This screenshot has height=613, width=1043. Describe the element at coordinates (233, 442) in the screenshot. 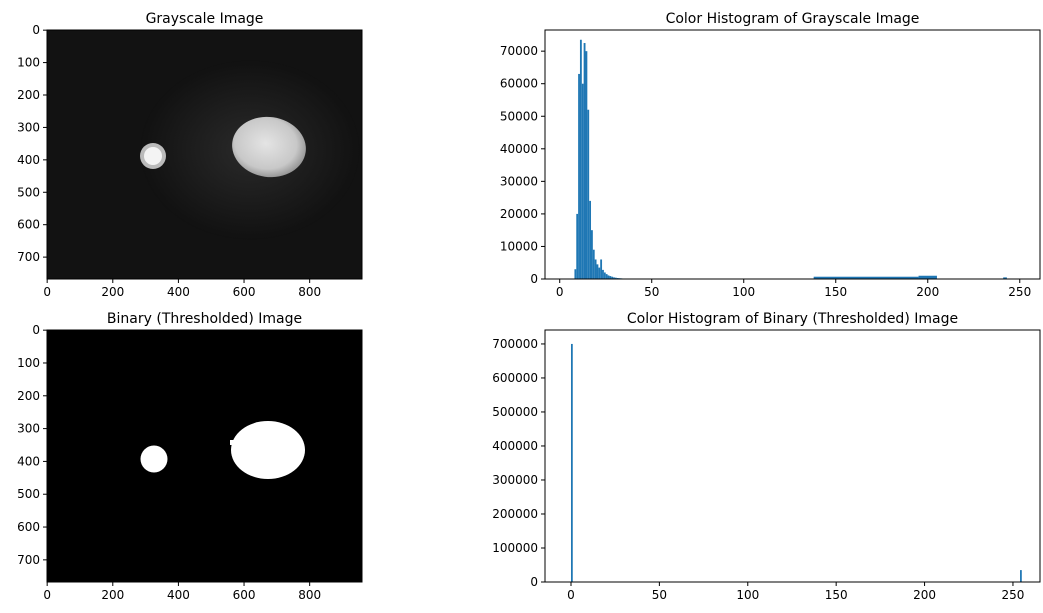

I see `object-notch` at that location.